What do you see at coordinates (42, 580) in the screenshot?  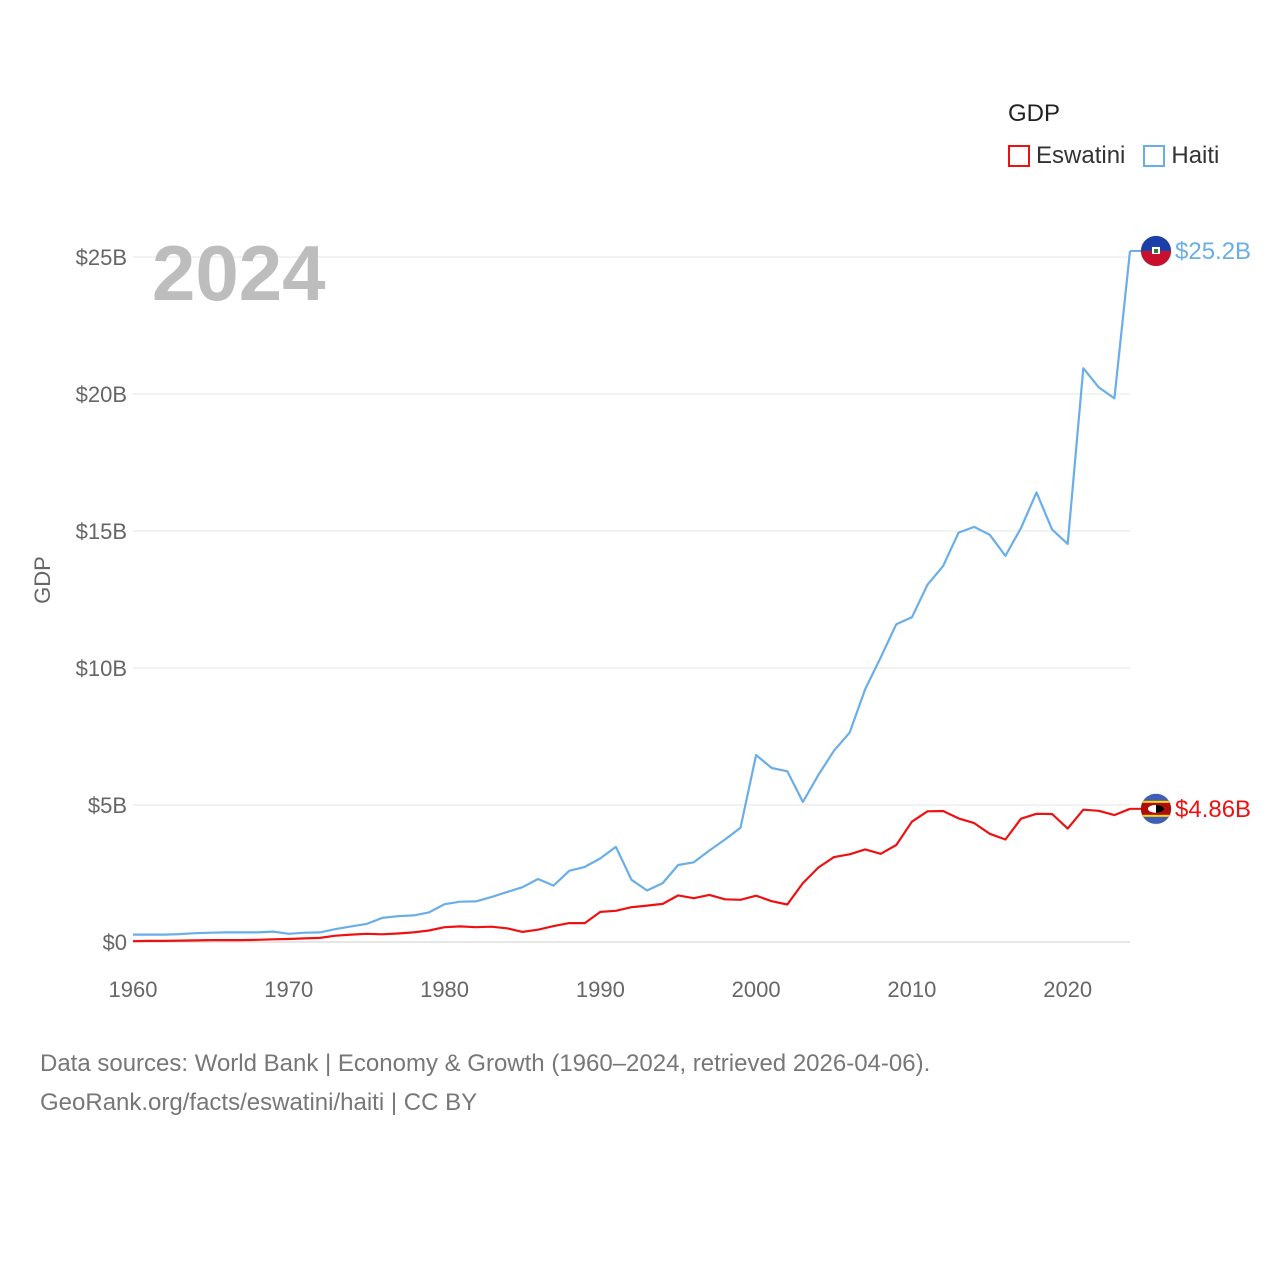 I see `y-axis-label: GDP` at bounding box center [42, 580].